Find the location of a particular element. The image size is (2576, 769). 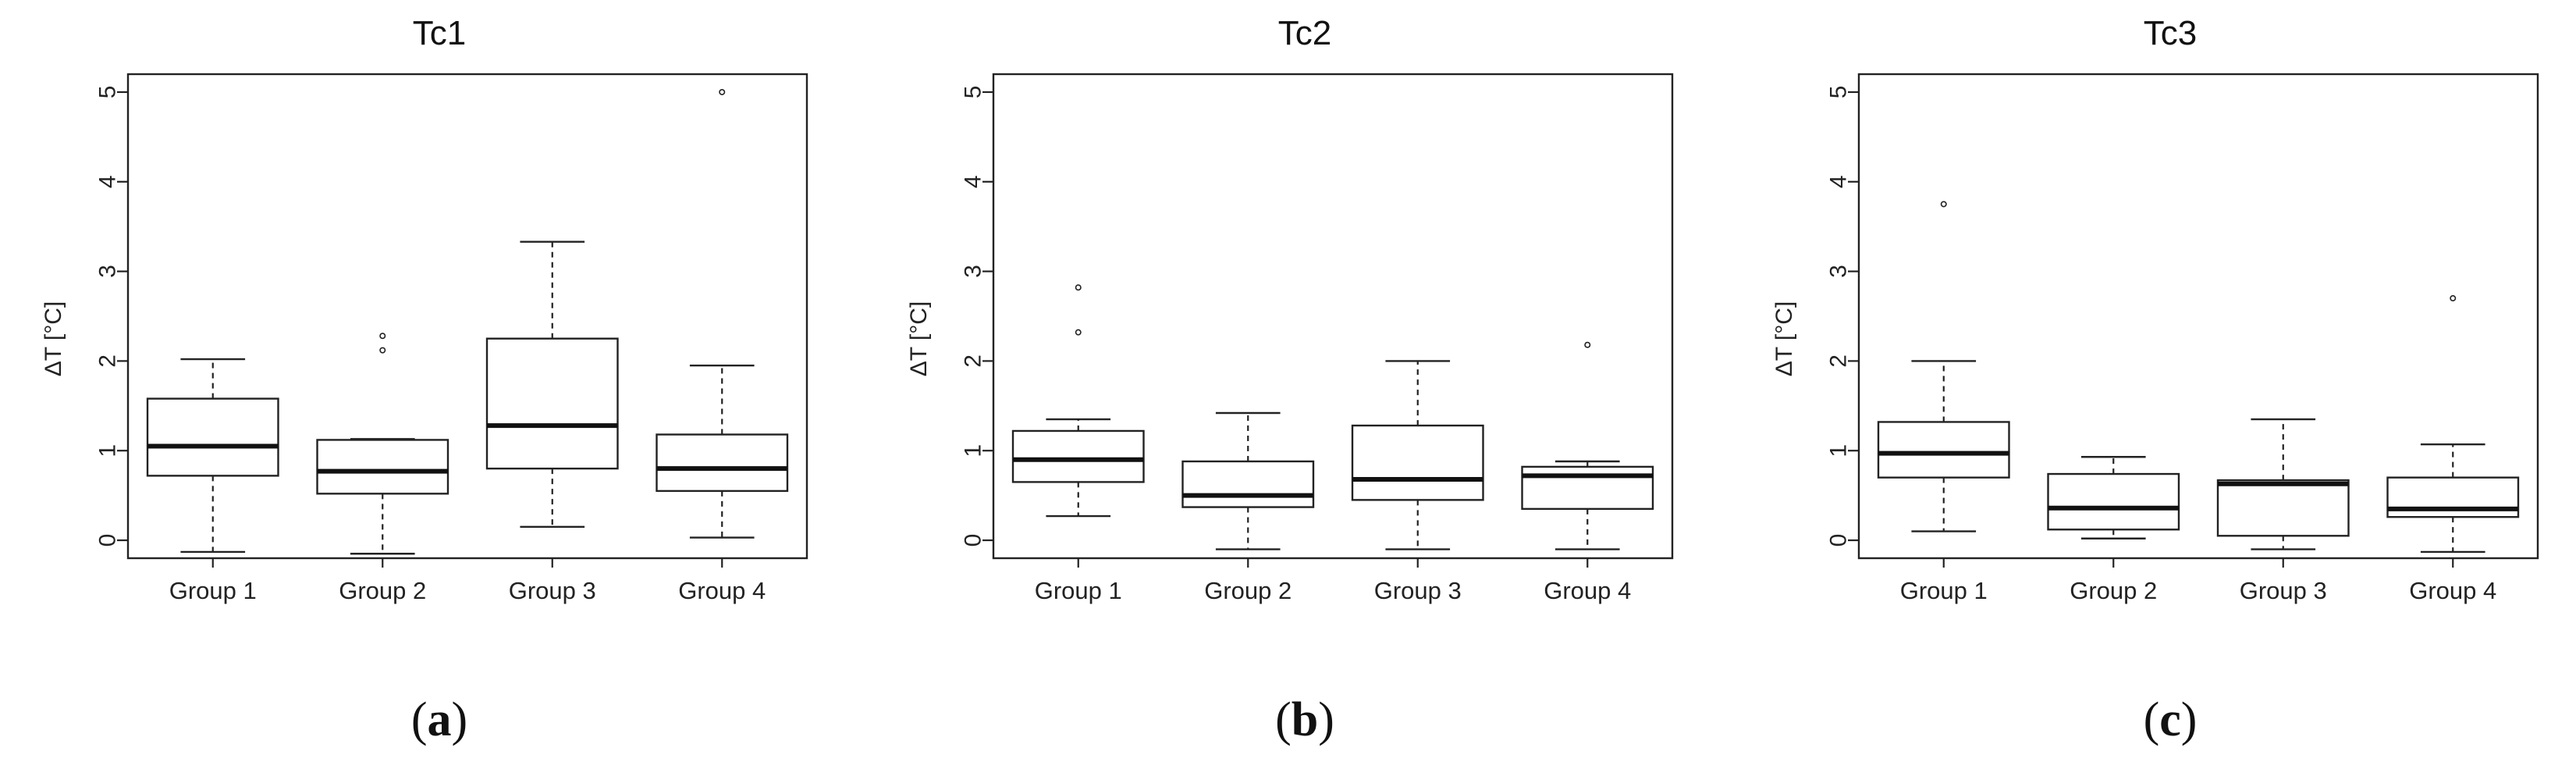

subfigure-letter: a is located at coordinates (440, 719).